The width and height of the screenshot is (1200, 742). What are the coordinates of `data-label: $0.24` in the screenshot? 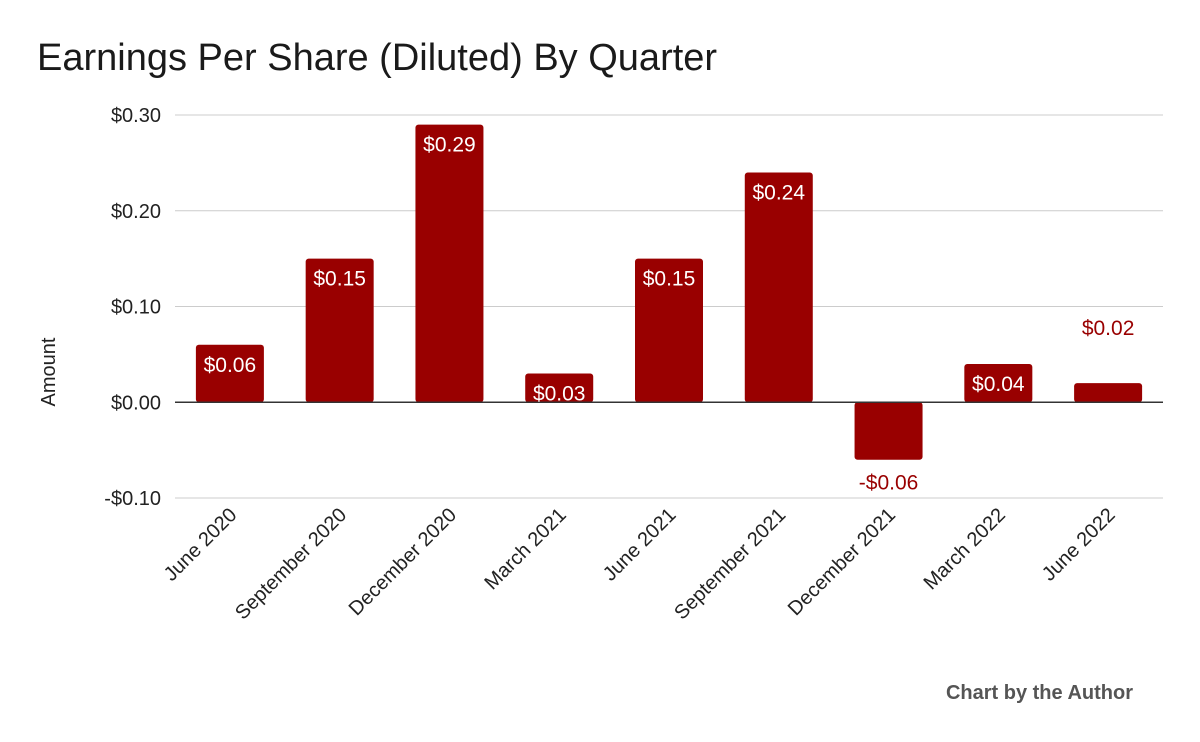 It's located at (778, 192).